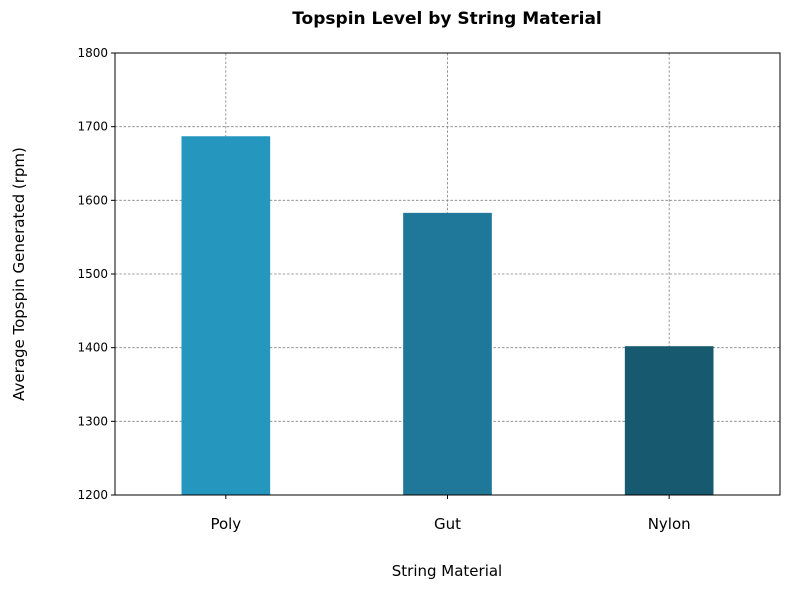 This screenshot has width=790, height=590. What do you see at coordinates (447, 19) in the screenshot?
I see `chart-title: Topspin Level by String Material` at bounding box center [447, 19].